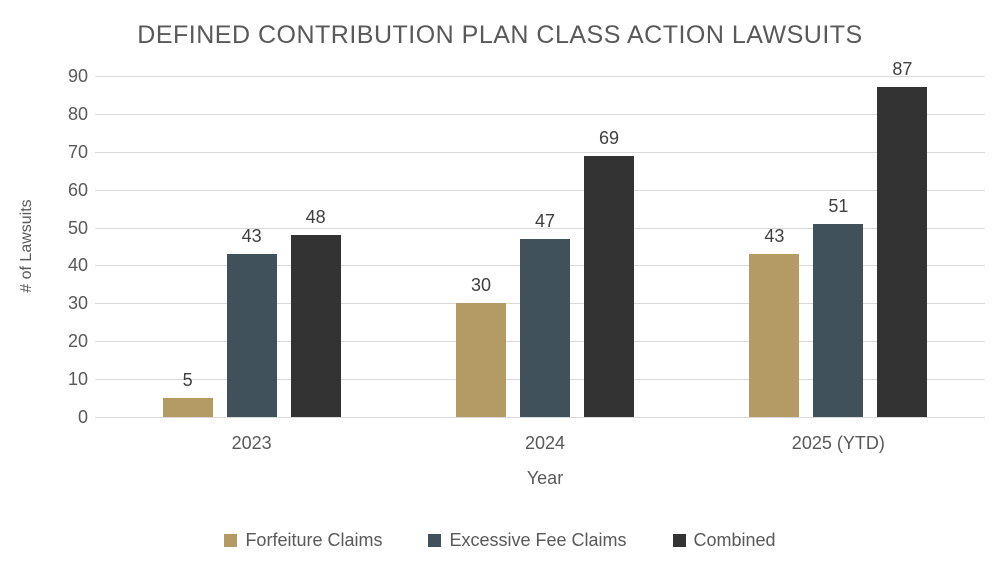  What do you see at coordinates (77, 227) in the screenshot?
I see `y-tick-label-50: 50` at bounding box center [77, 227].